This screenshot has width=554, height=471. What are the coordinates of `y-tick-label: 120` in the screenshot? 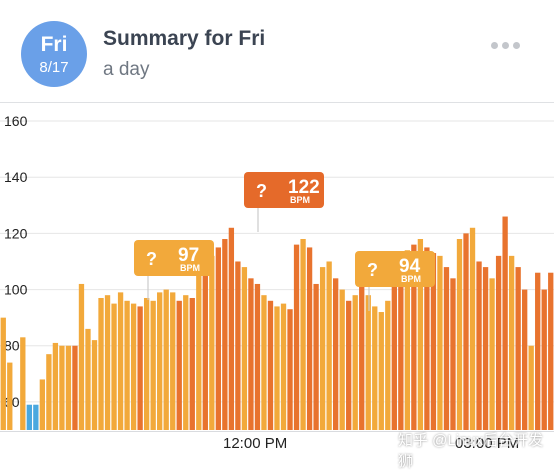 It's located at (16, 233).